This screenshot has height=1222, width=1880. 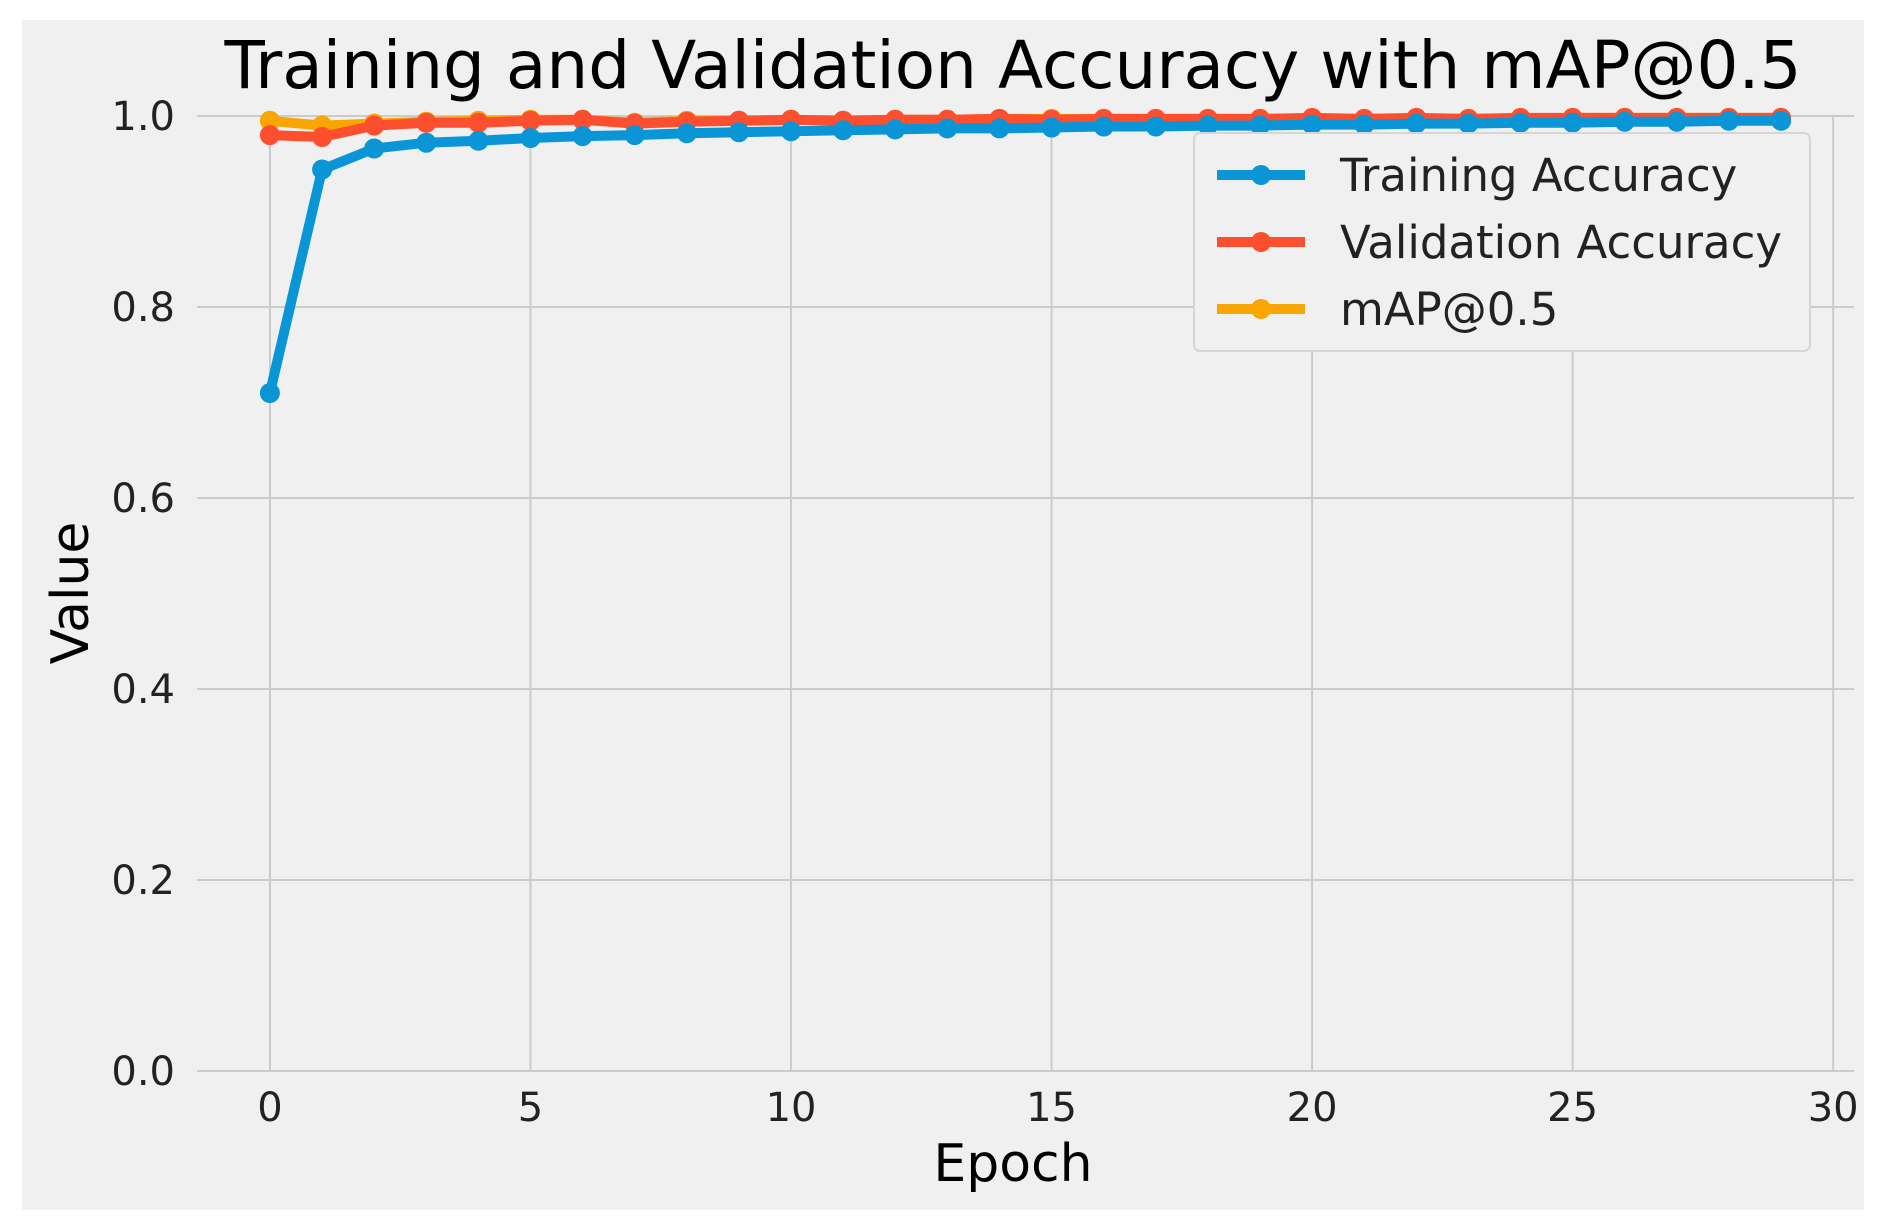 What do you see at coordinates (1449, 309) in the screenshot?
I see `legend-label: mAP@0.5` at bounding box center [1449, 309].